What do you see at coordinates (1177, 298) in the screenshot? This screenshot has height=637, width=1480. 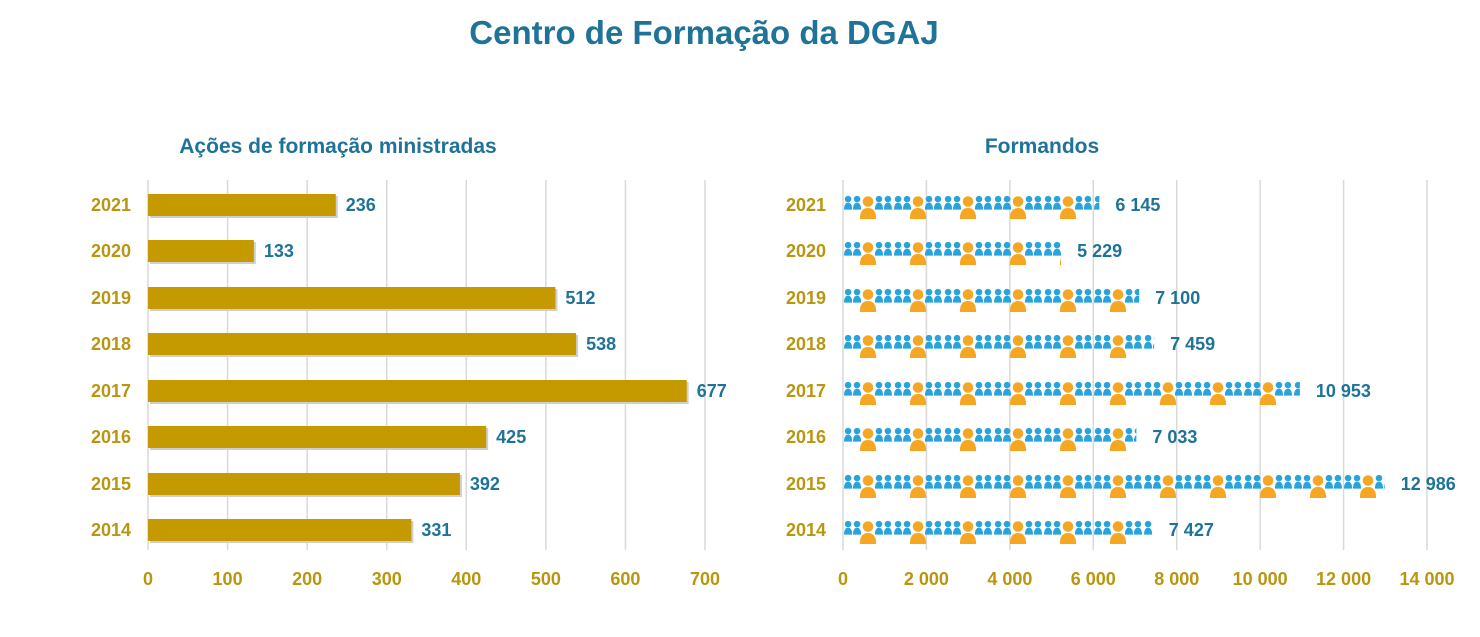 I see `chart-2-data-label: 7 100` at bounding box center [1177, 298].